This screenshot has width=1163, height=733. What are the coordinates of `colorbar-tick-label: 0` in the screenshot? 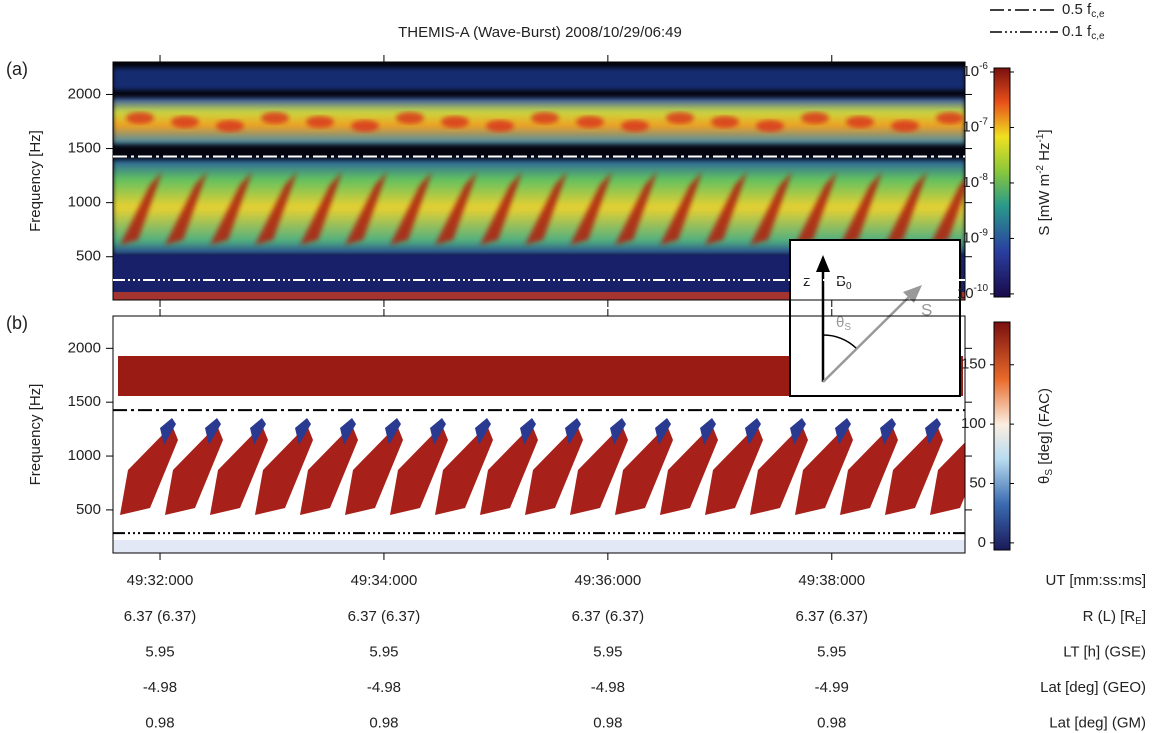 It's located at (982, 542).